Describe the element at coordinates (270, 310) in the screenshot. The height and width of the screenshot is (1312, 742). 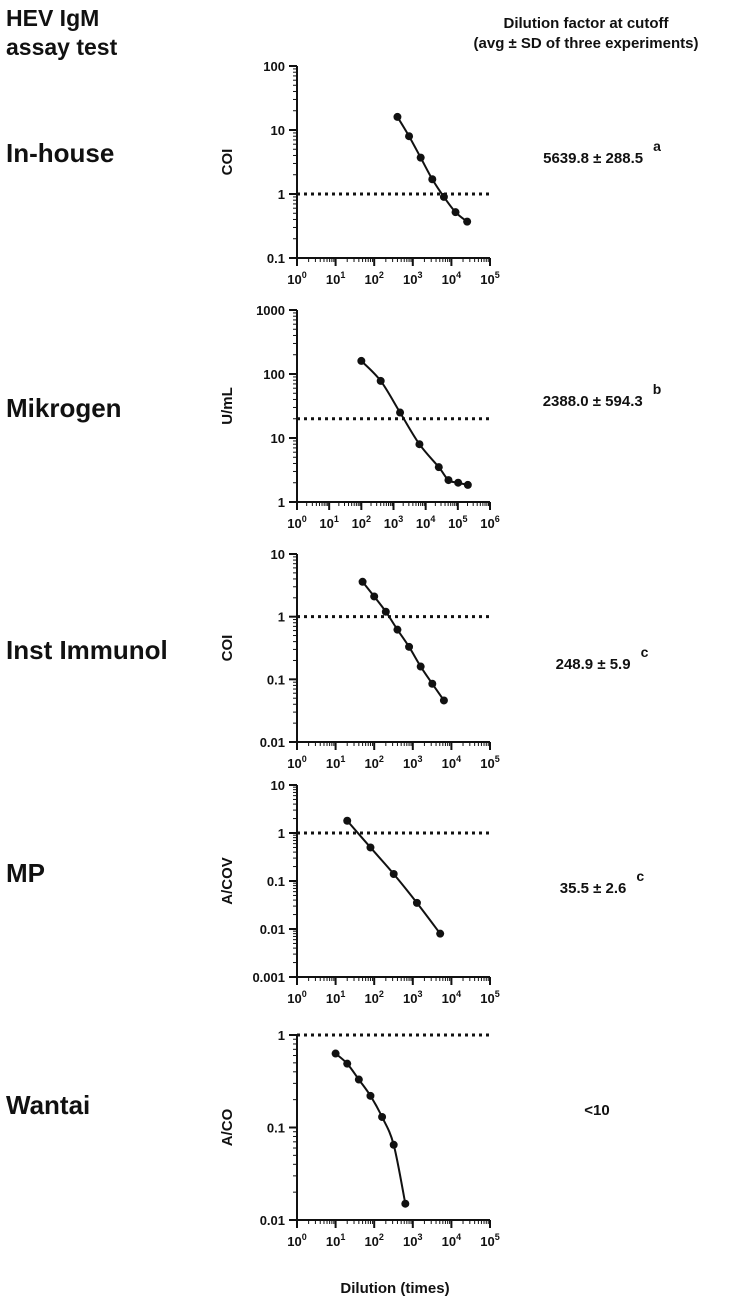
I see `y-tick-label: 1000` at that location.